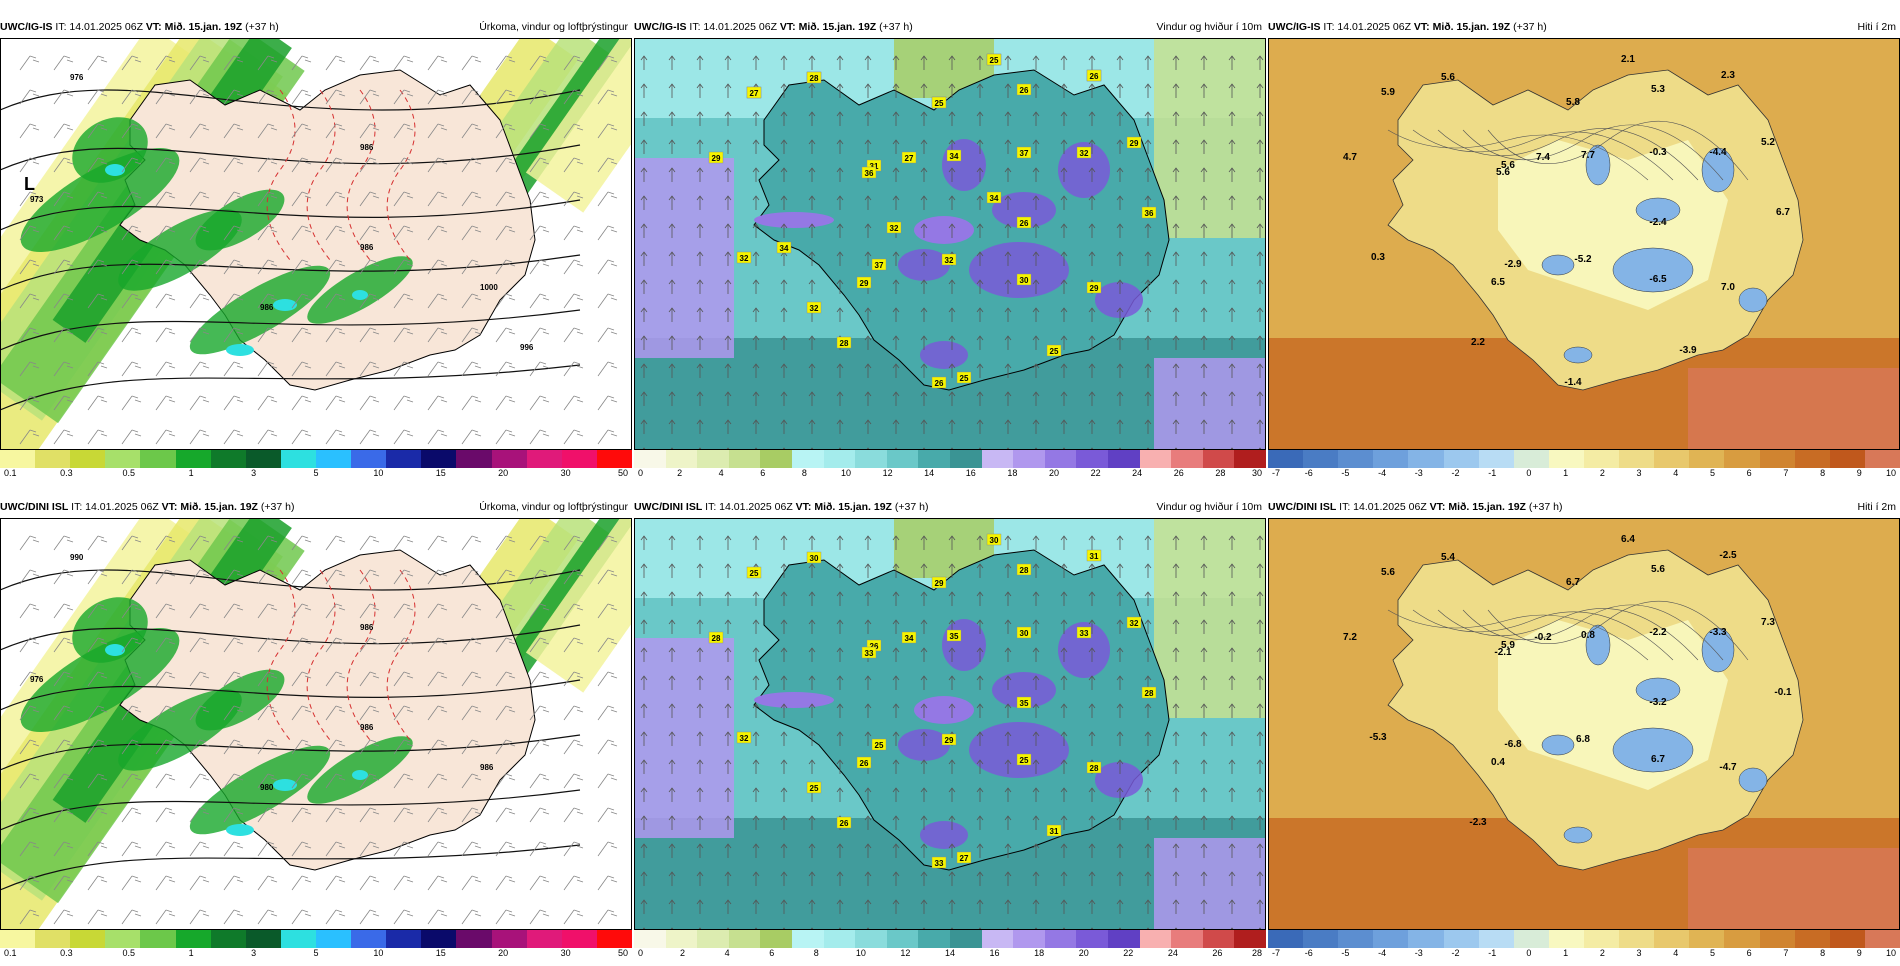  Describe the element at coordinates (1209, 507) in the screenshot. I see `field-title: Vindur og hviður í 10m` at that location.